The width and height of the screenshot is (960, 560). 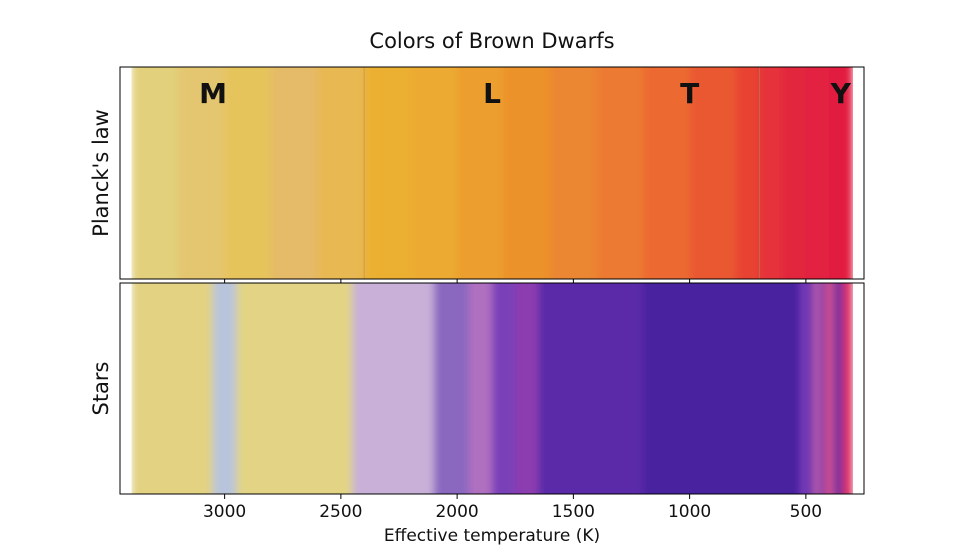 What do you see at coordinates (806, 512) in the screenshot?
I see `x-tick-label: 500` at bounding box center [806, 512].